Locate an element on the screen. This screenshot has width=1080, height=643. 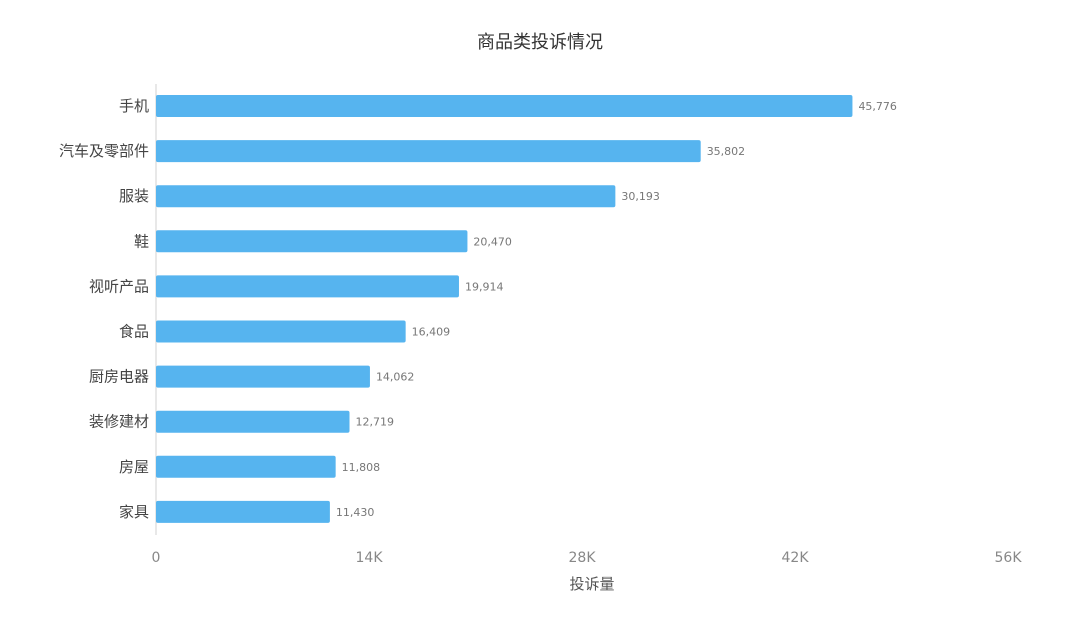
value-label: 35,802 is located at coordinates (726, 151).